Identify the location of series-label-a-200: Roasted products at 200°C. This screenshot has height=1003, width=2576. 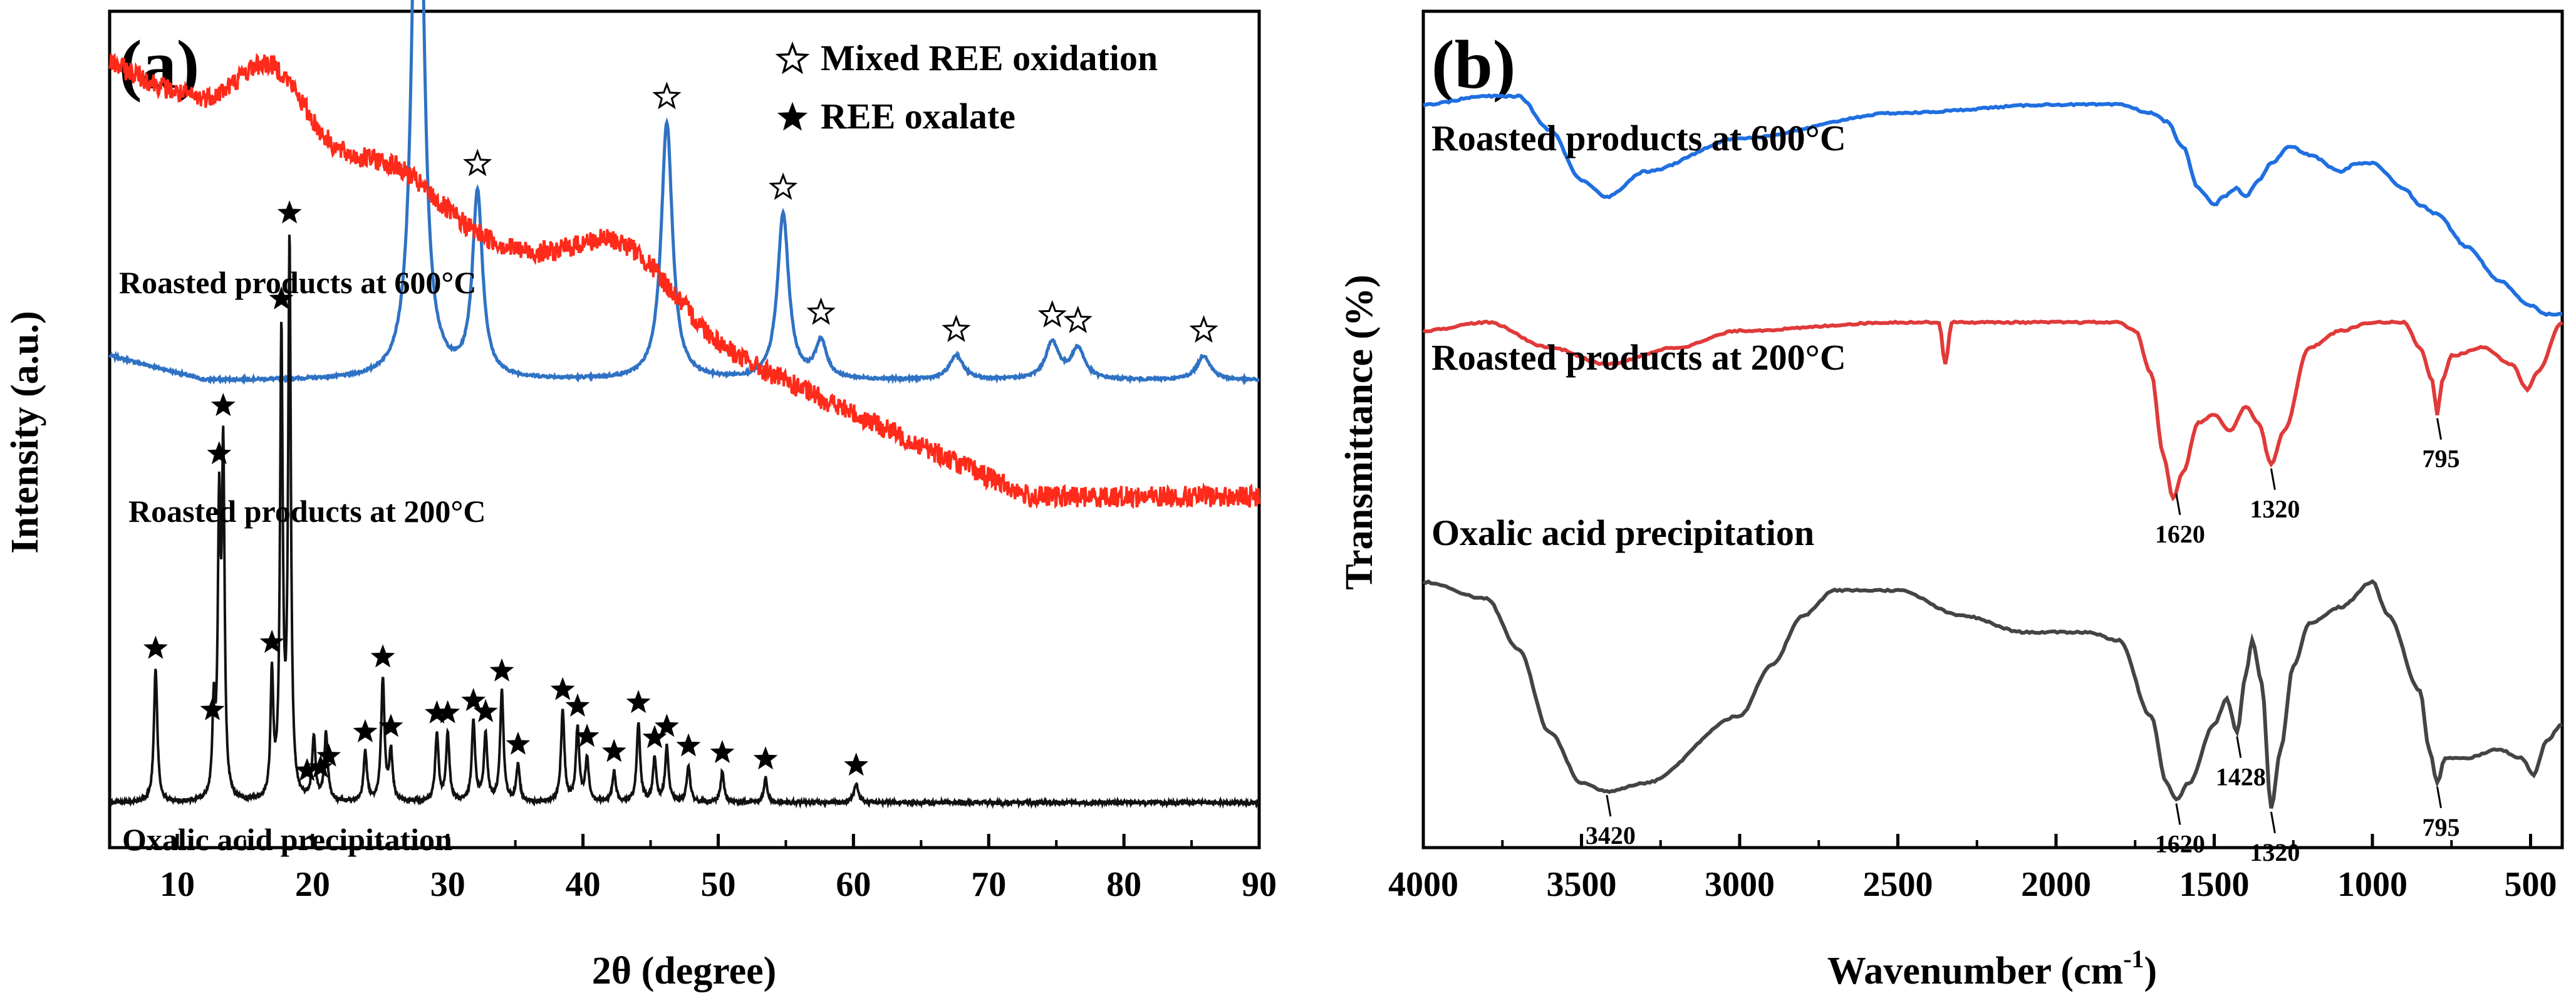
(307, 511).